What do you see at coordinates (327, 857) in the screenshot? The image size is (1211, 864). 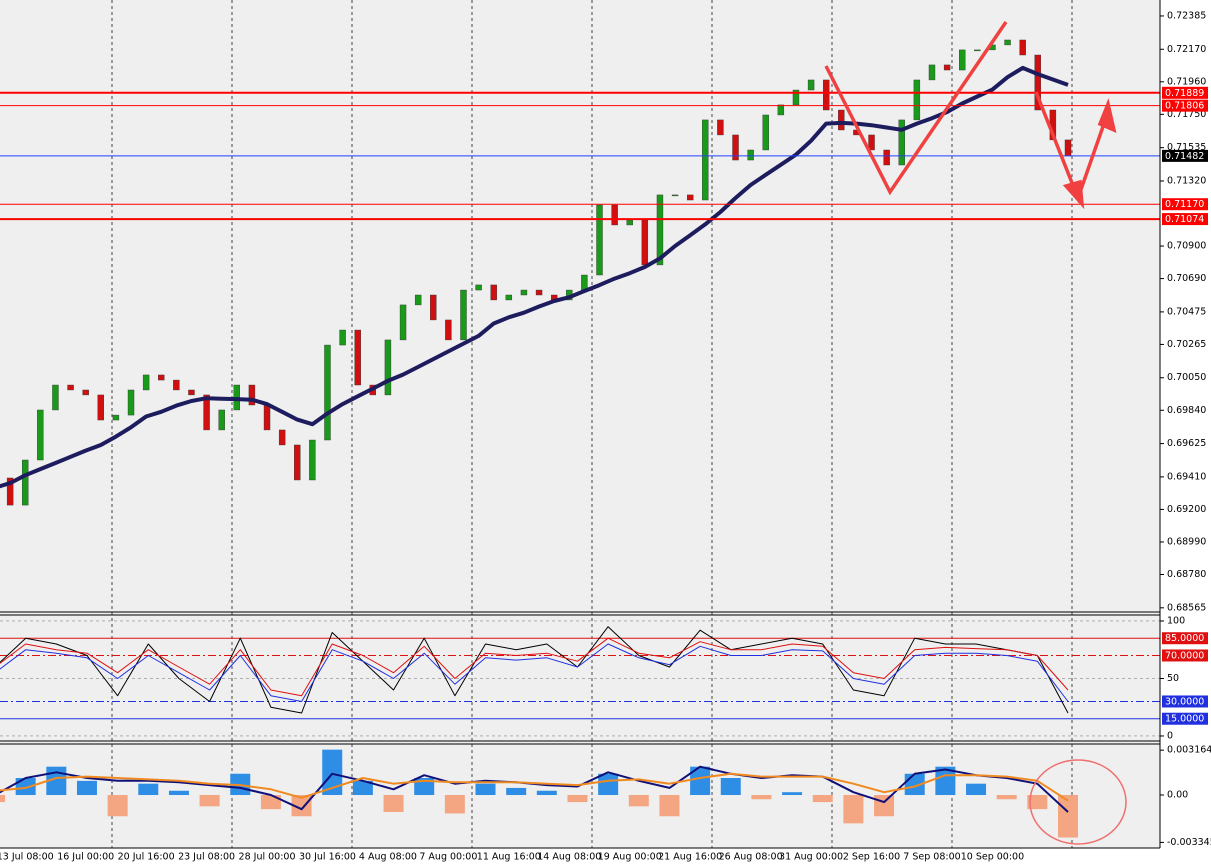 I see `x-tick-label: 30 Jul 16:00` at bounding box center [327, 857].